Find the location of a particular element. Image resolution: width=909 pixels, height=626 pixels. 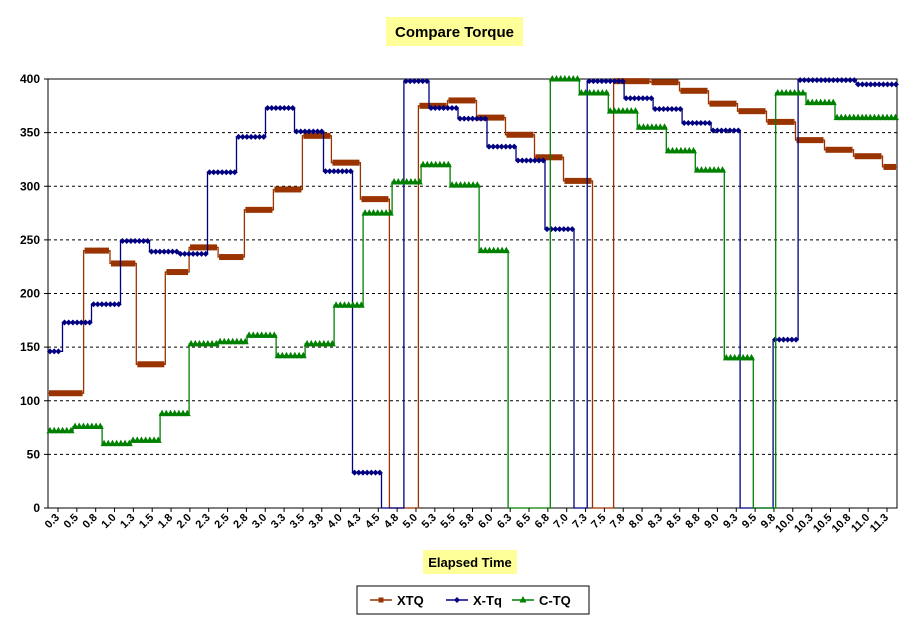

y-axis: 0 50 100 150 200 250 300 350 400 is located at coordinates (34, 293).